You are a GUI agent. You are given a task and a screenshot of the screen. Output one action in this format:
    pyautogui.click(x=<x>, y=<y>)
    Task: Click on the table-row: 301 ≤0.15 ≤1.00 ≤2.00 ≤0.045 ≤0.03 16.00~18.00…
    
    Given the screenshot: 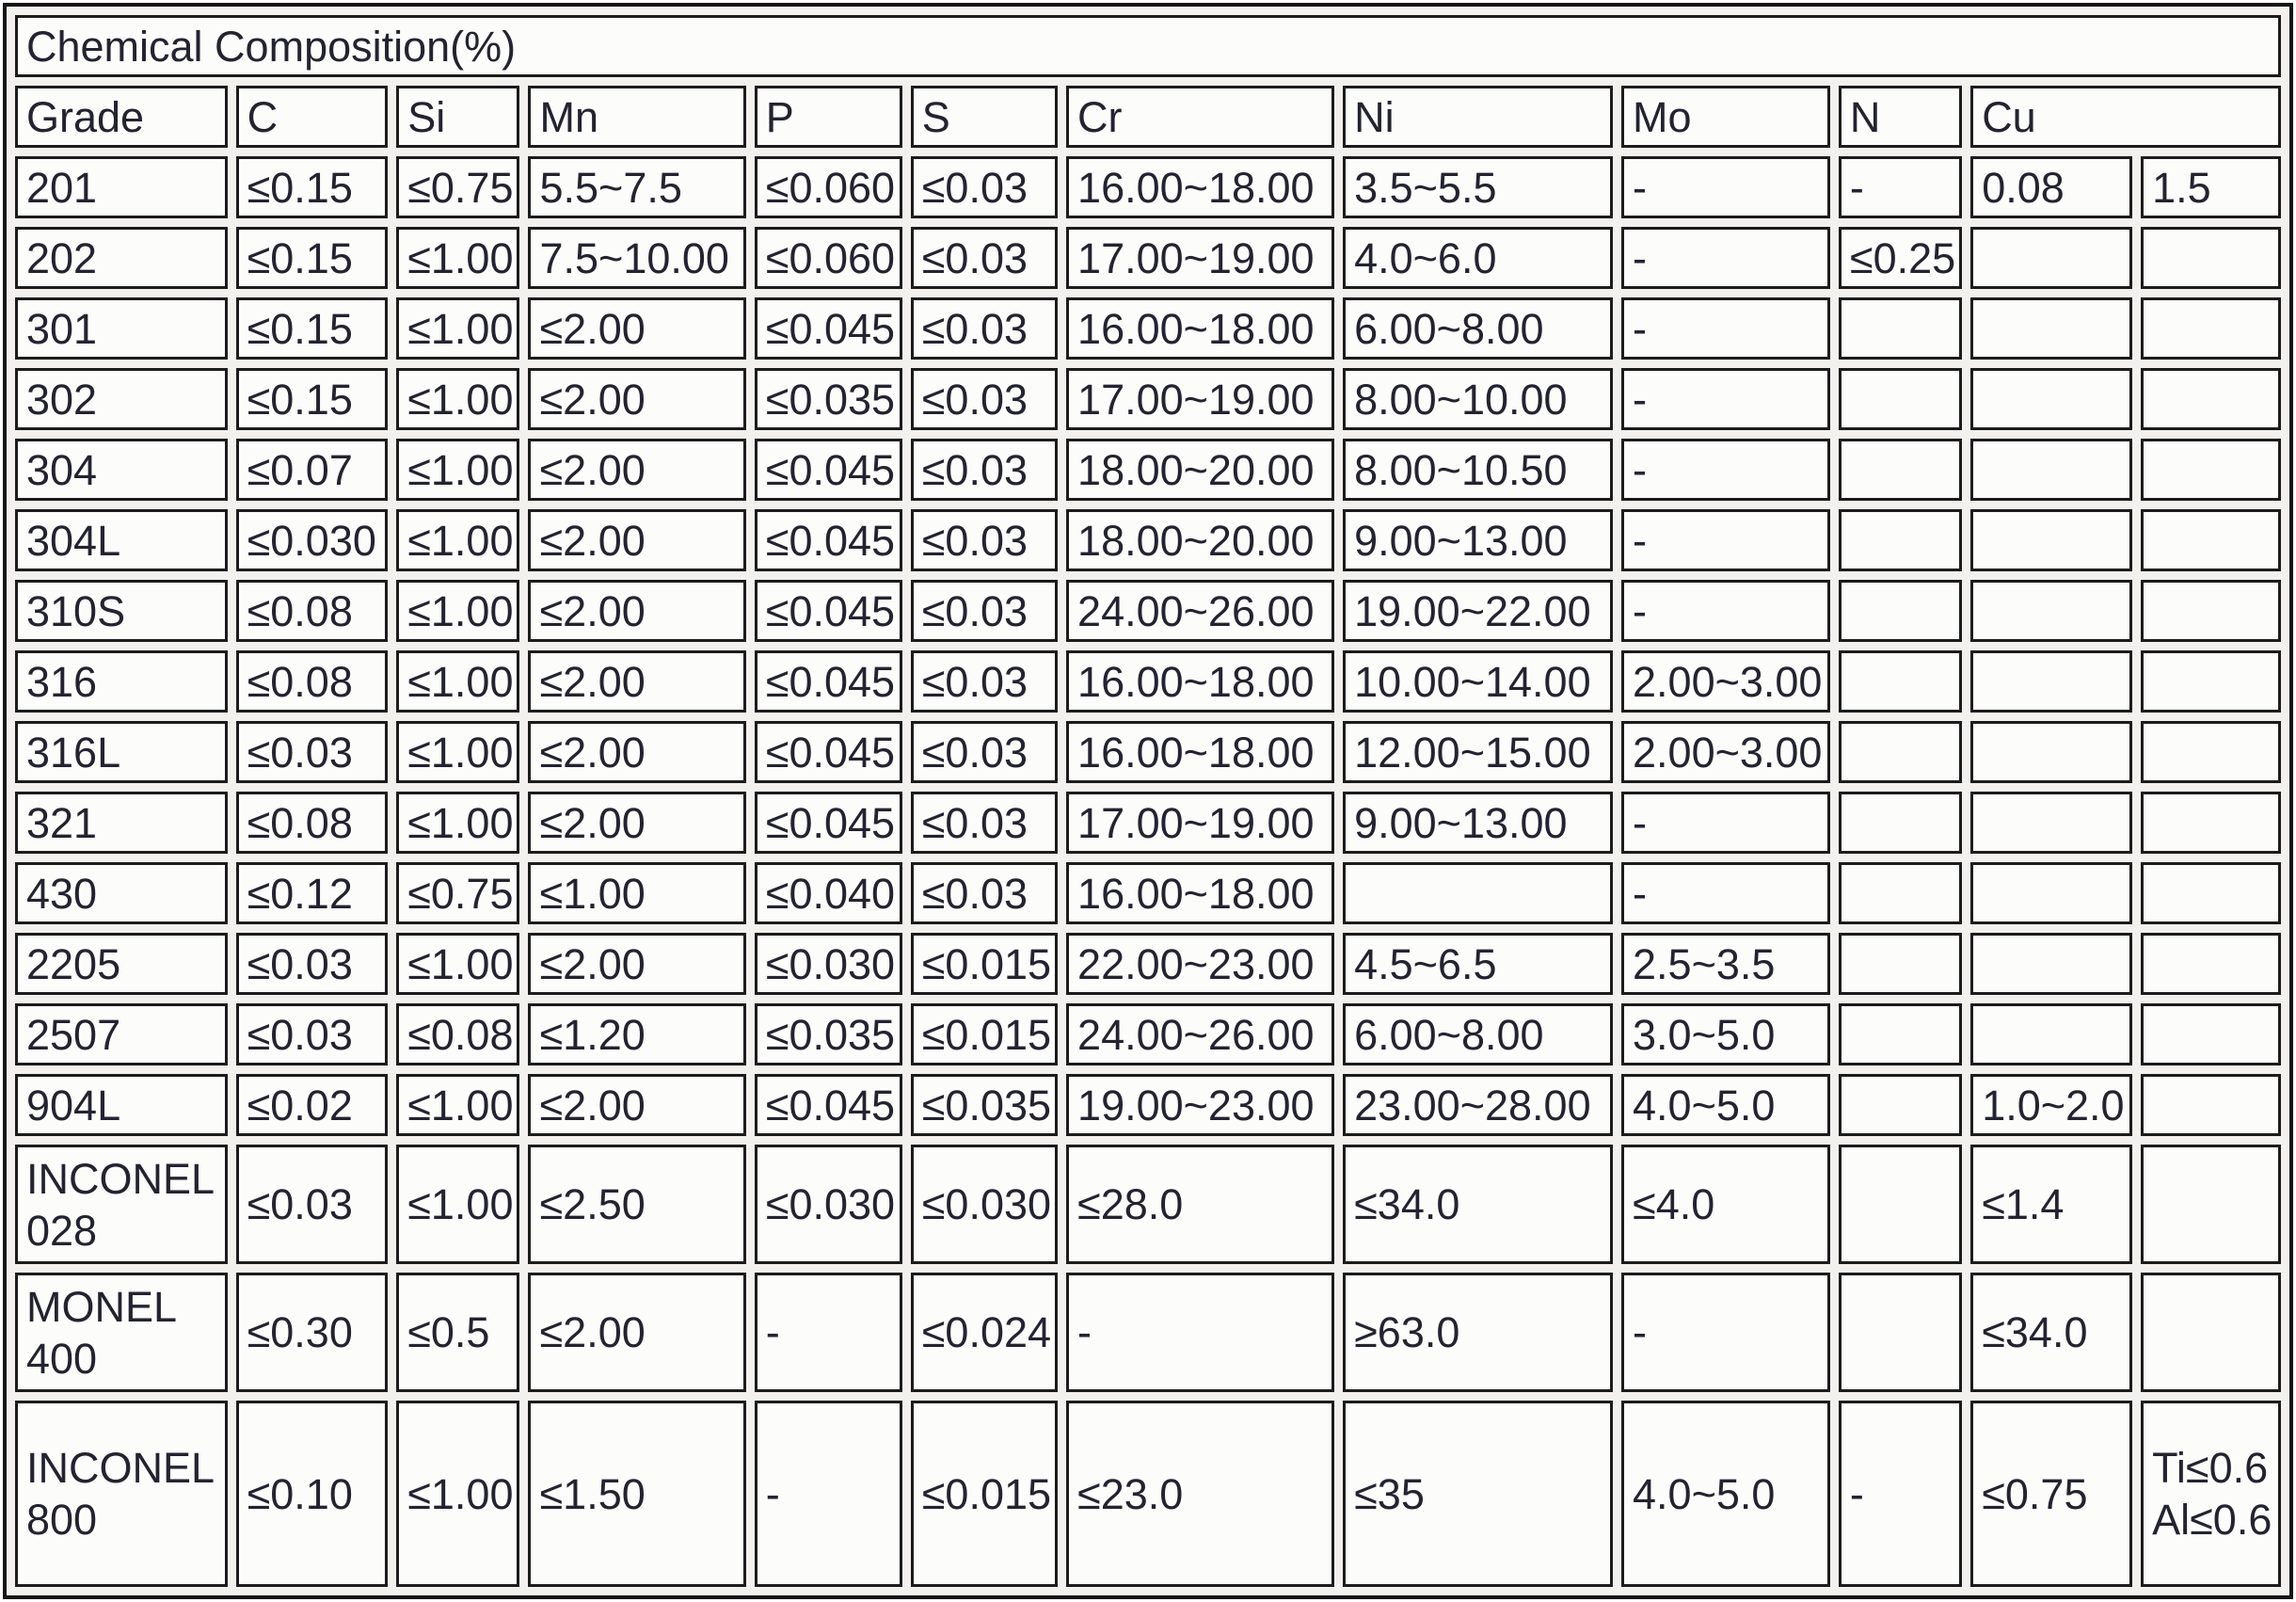 What is the action you would take?
    pyautogui.click(x=1148, y=328)
    